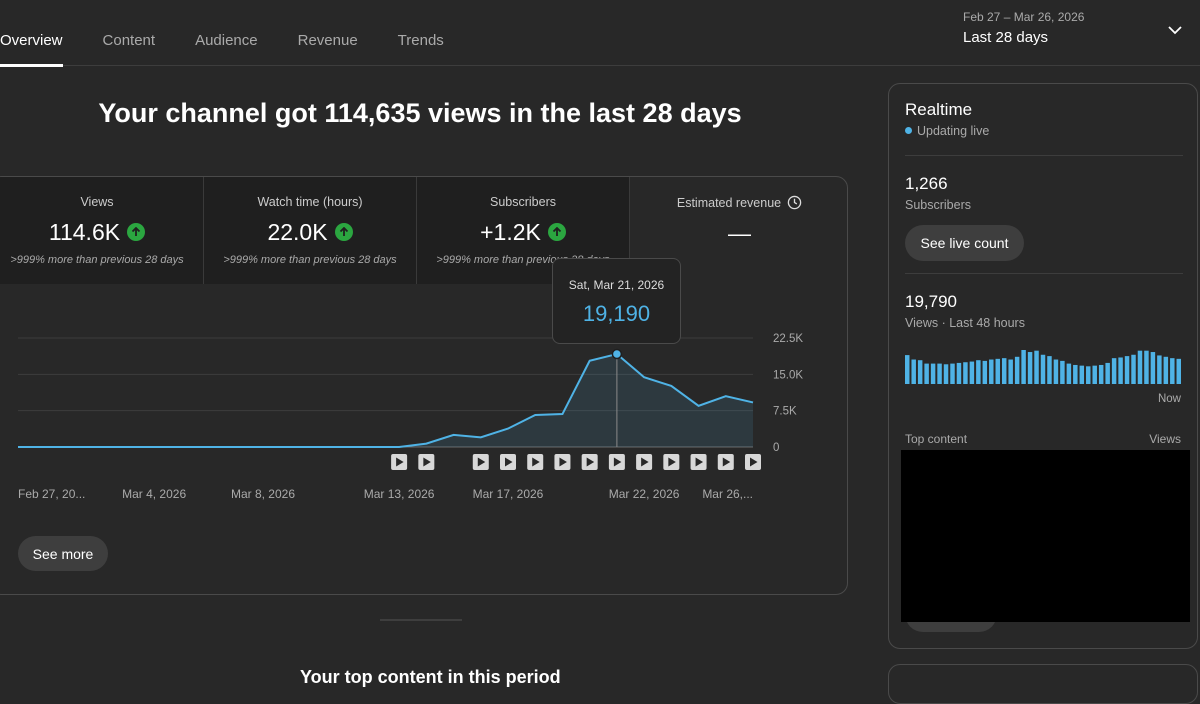 The width and height of the screenshot is (1200, 704). Describe the element at coordinates (31, 33) in the screenshot. I see `tab-overview: Overview` at that location.